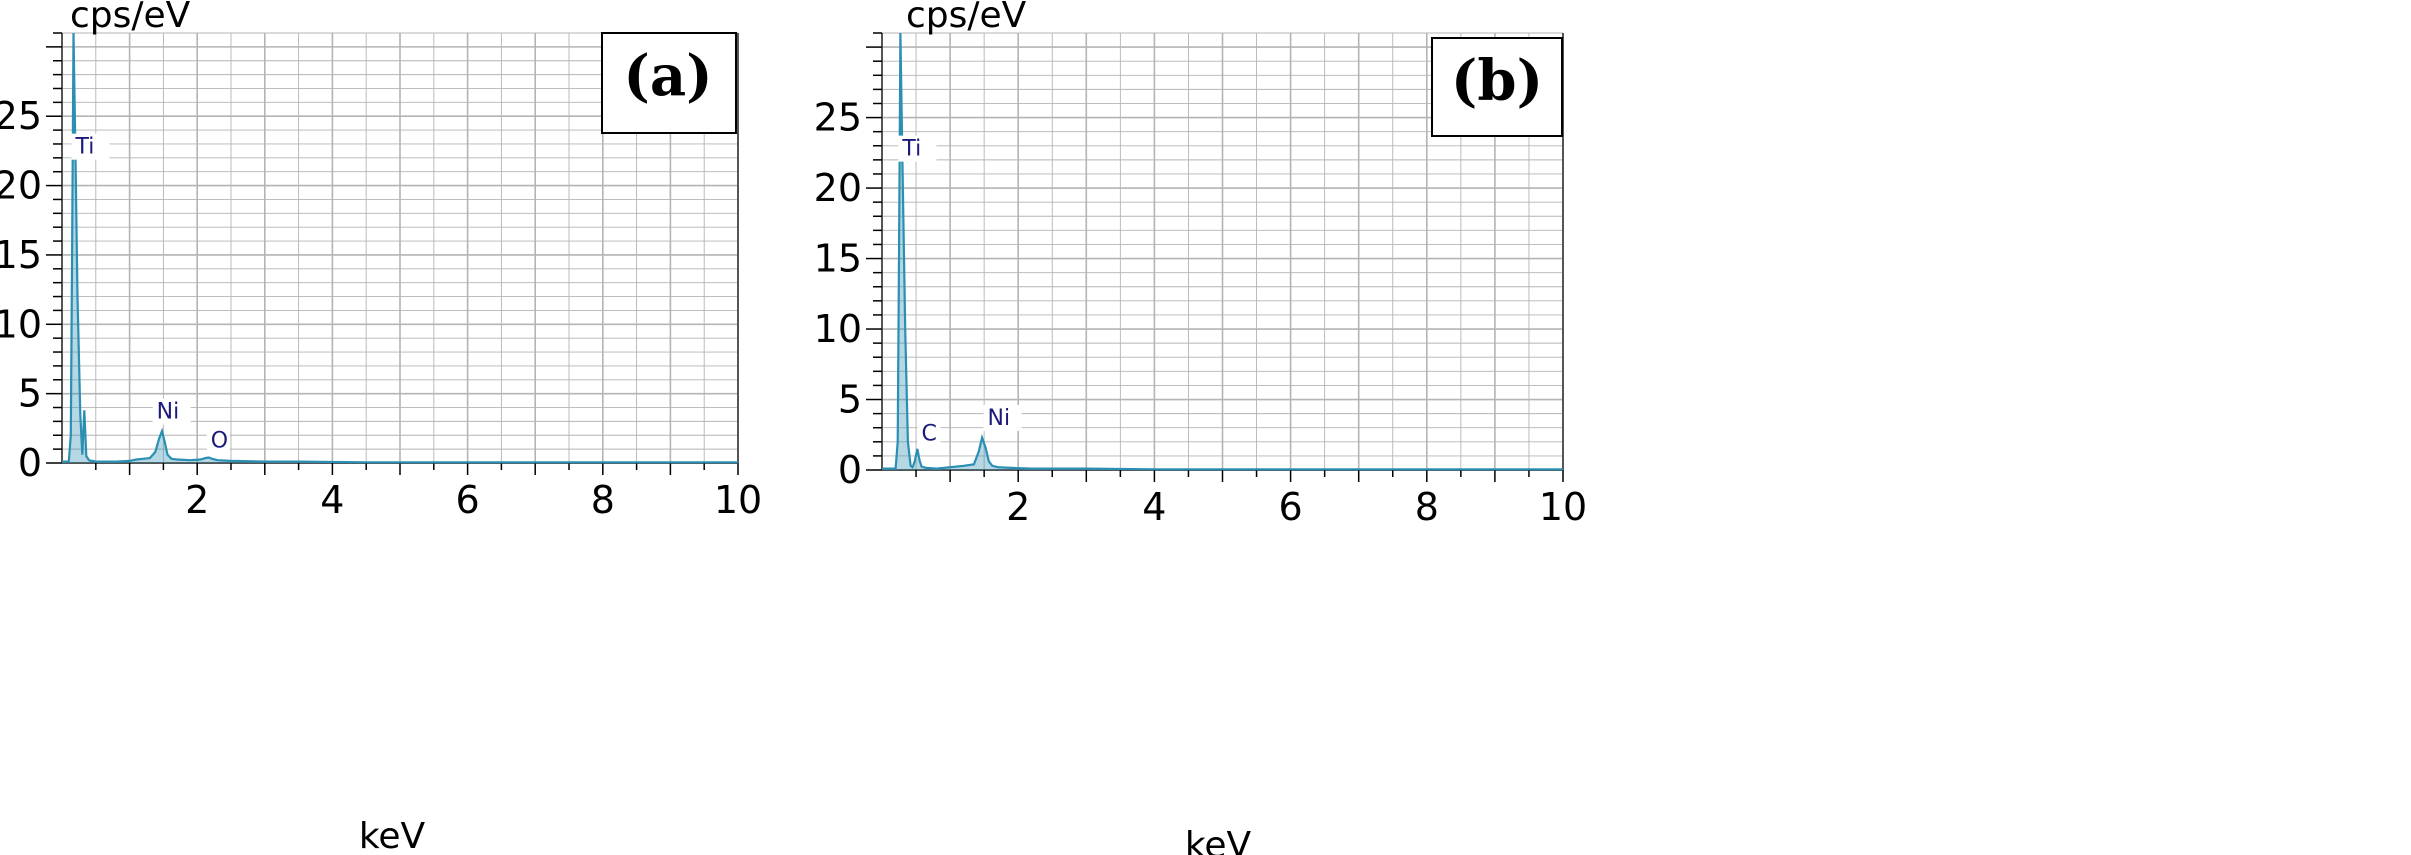 Image resolution: width=2411 pixels, height=855 pixels. I want to click on peak-label: C, so click(928, 433).